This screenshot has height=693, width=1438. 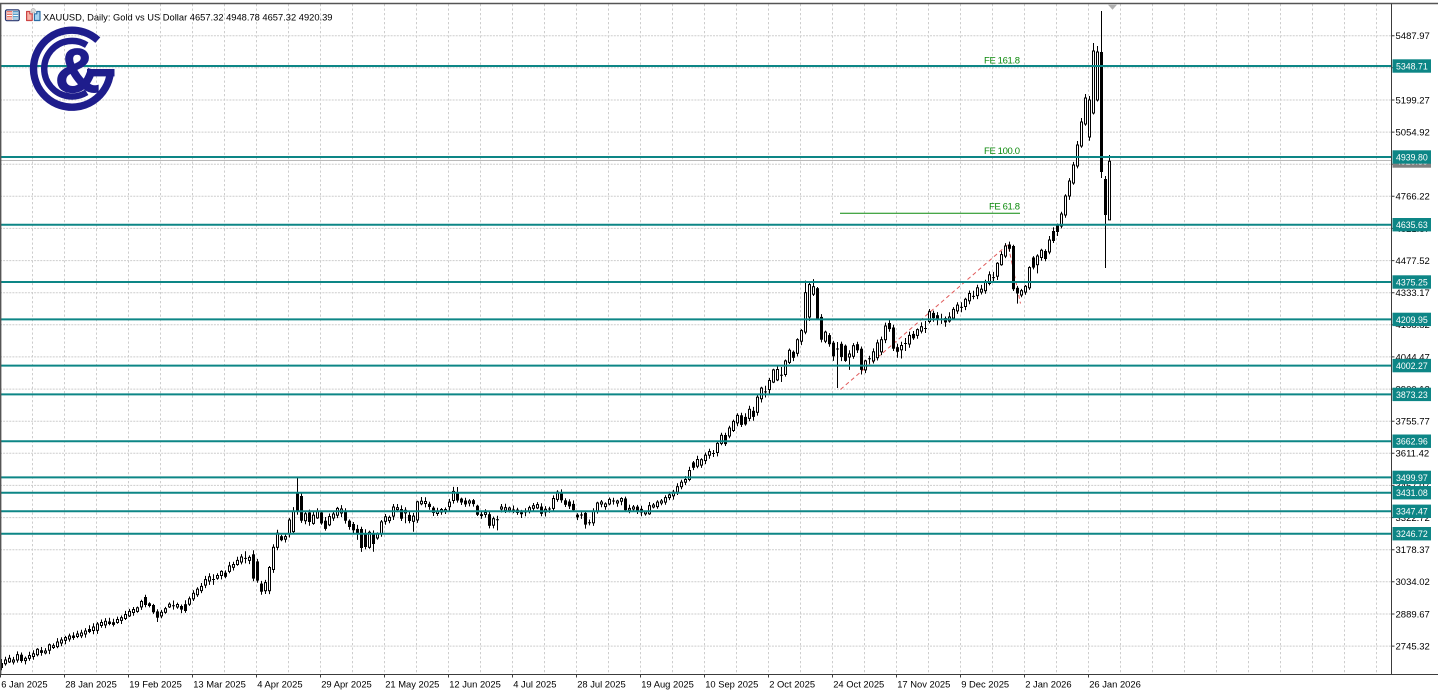 What do you see at coordinates (985, 684) in the screenshot?
I see `svg-text: 9 Dec 2025` at bounding box center [985, 684].